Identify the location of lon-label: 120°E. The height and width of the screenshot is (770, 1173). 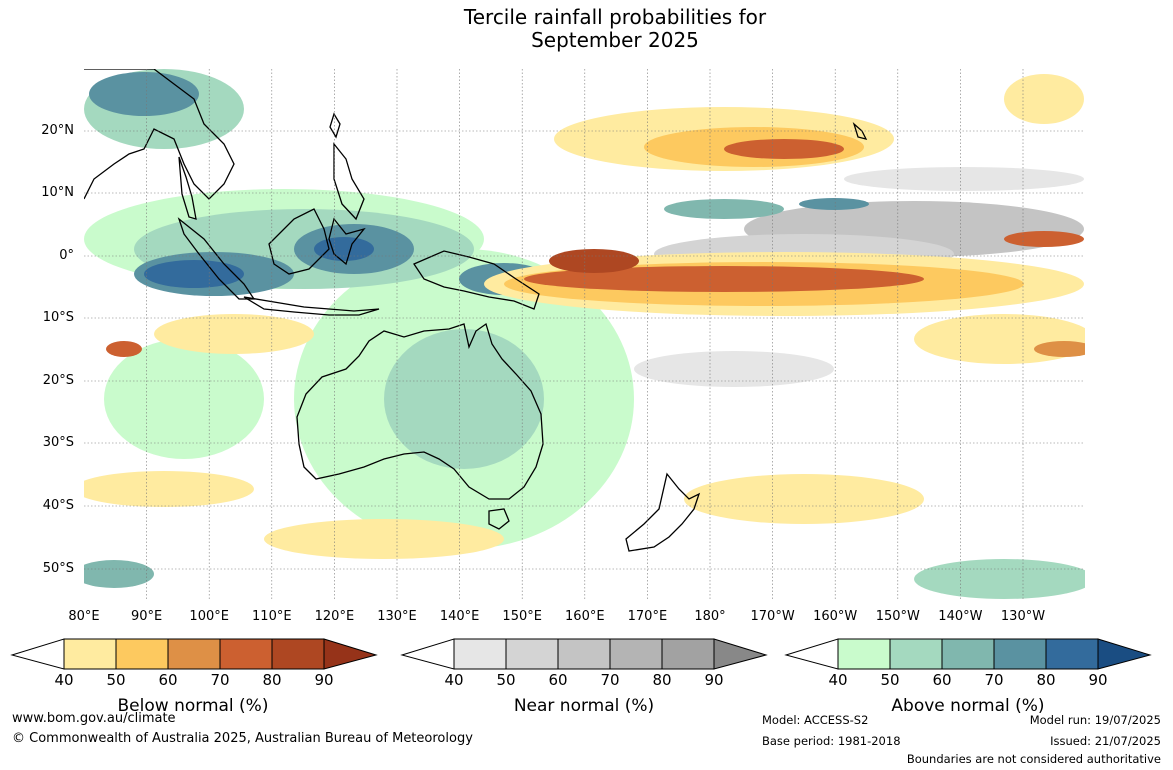
(334, 616).